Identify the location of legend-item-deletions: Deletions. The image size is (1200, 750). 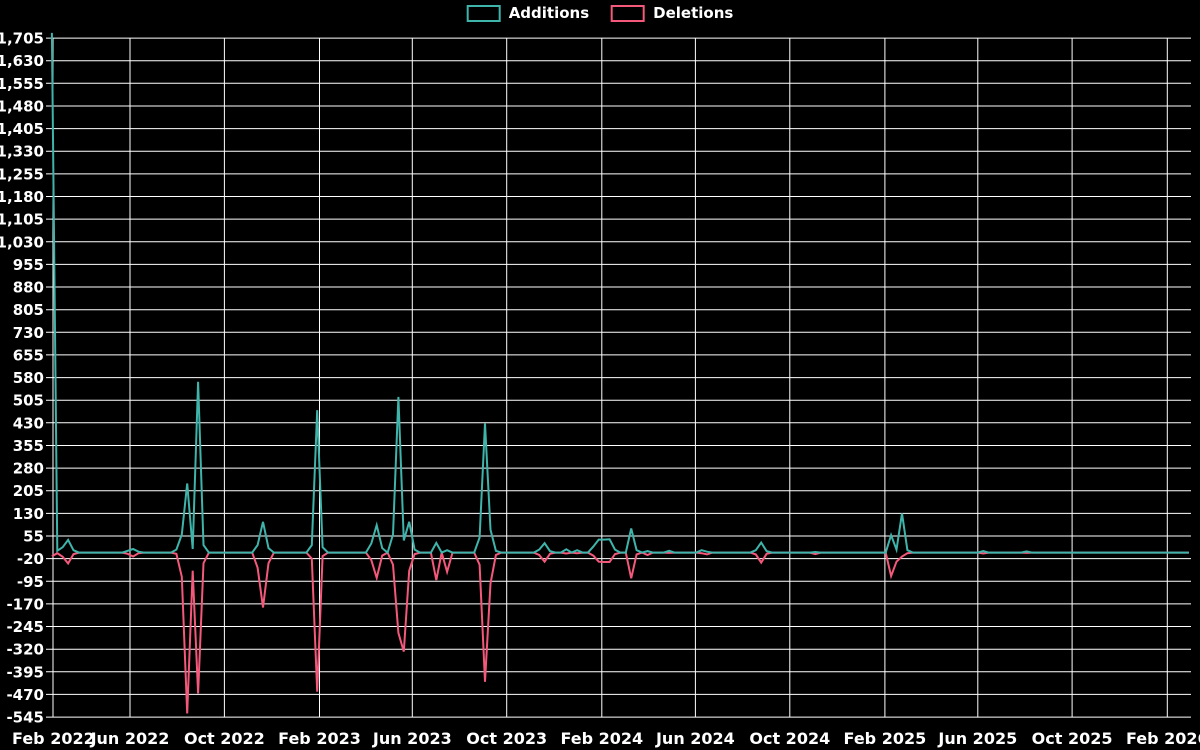
(672, 13).